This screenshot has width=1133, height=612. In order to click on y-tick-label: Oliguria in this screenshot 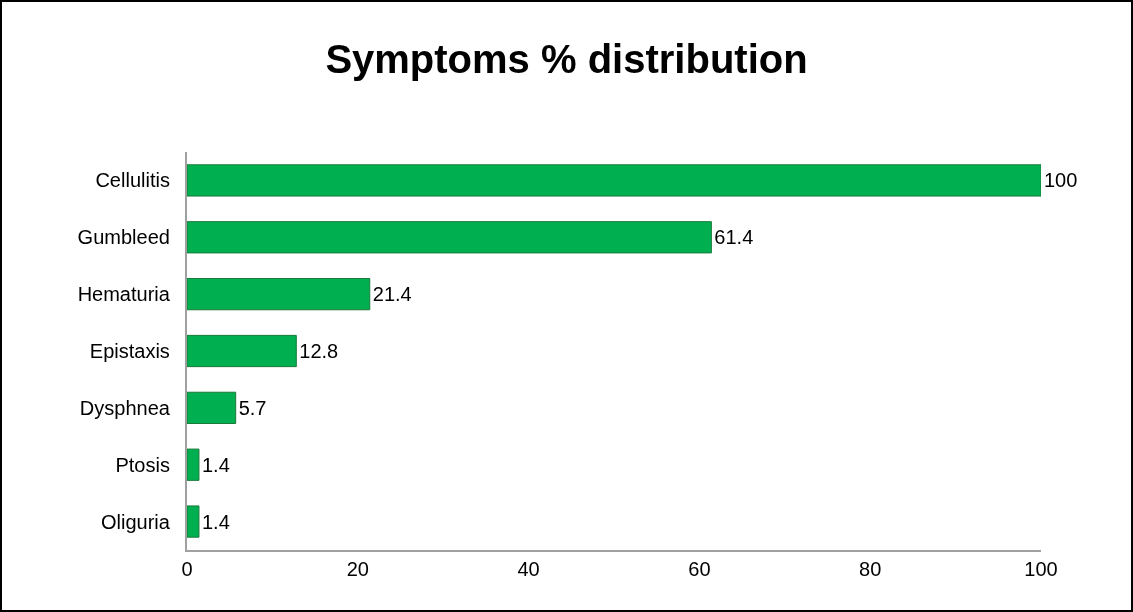, I will do `click(140, 521)`.